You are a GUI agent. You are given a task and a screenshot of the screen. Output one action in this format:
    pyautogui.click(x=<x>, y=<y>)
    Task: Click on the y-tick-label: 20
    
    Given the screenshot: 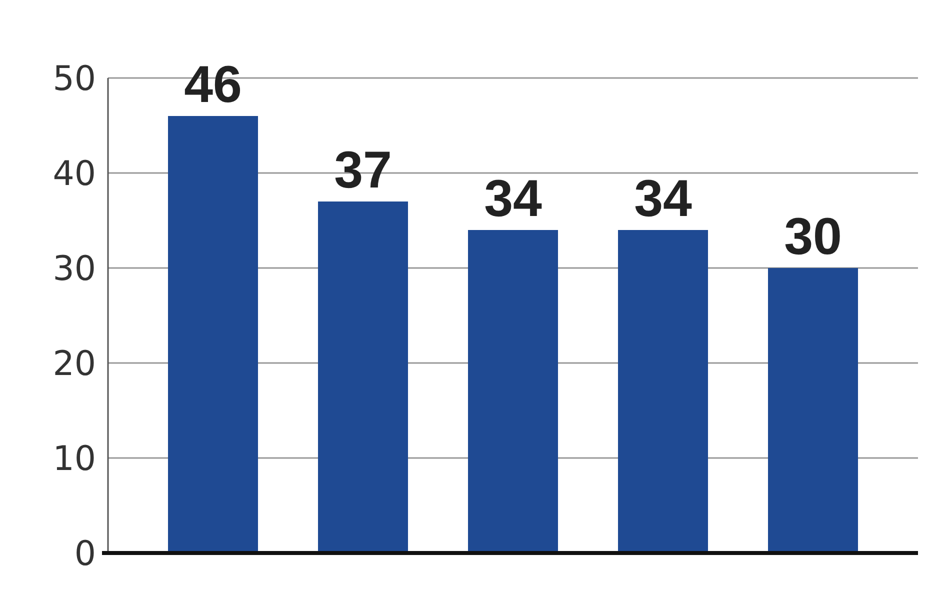 What is the action you would take?
    pyautogui.click(x=74, y=364)
    